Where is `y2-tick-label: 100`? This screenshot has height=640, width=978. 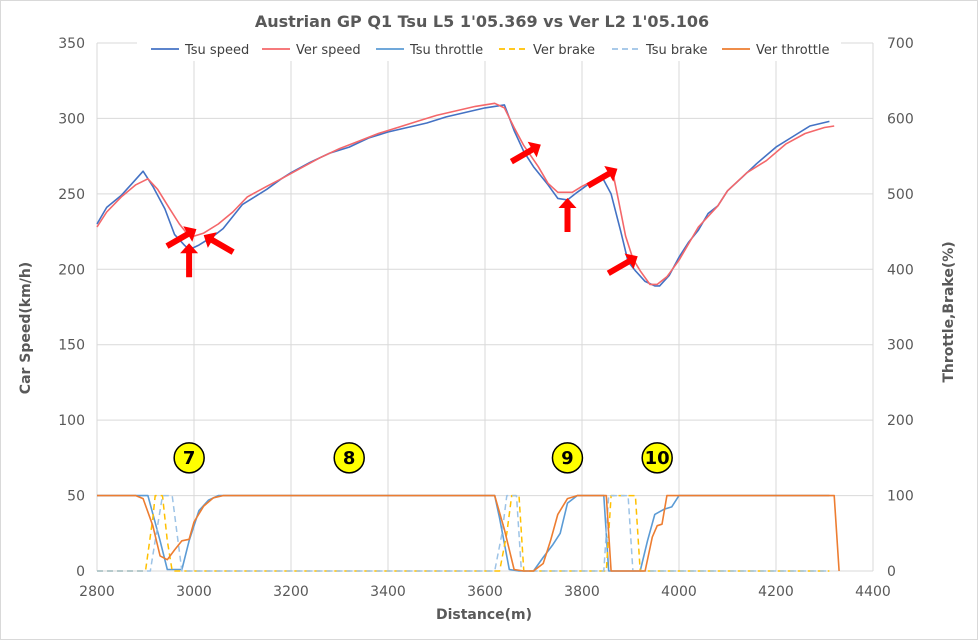
y2-tick-label: 100 is located at coordinates (900, 497).